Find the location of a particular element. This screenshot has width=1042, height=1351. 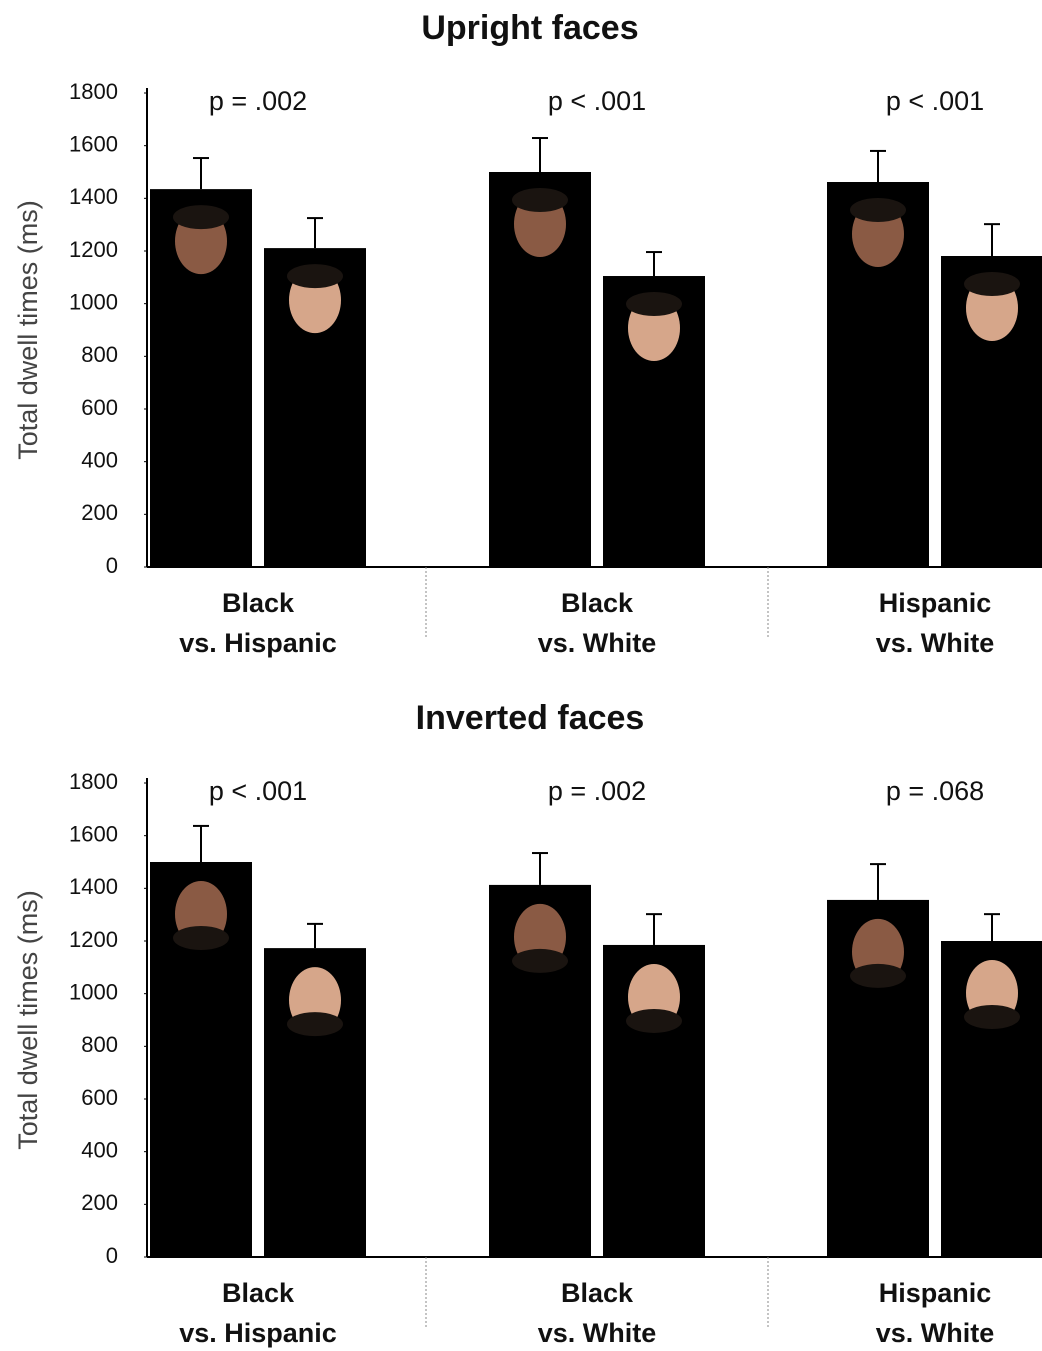

chart-title: Upright faces is located at coordinates (529, 28).